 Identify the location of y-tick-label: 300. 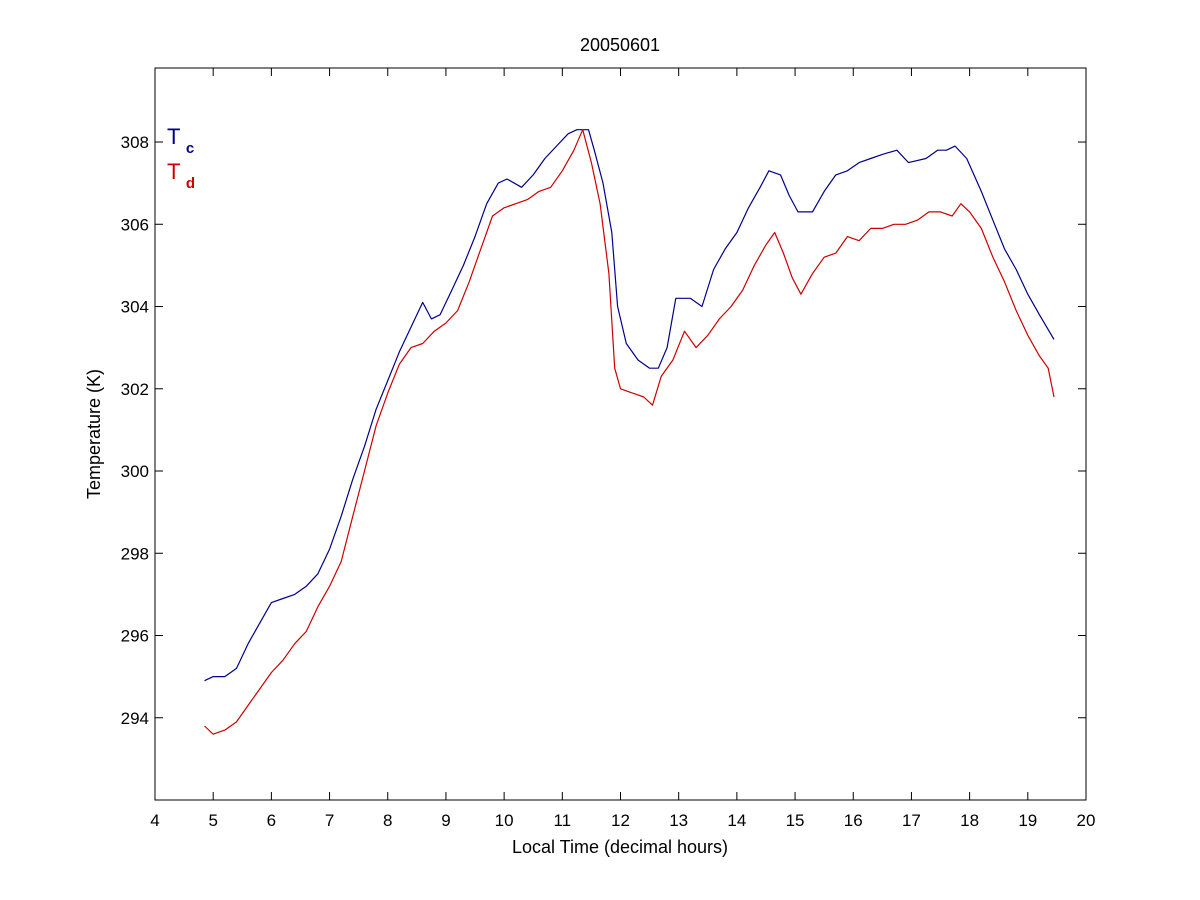
(135, 471).